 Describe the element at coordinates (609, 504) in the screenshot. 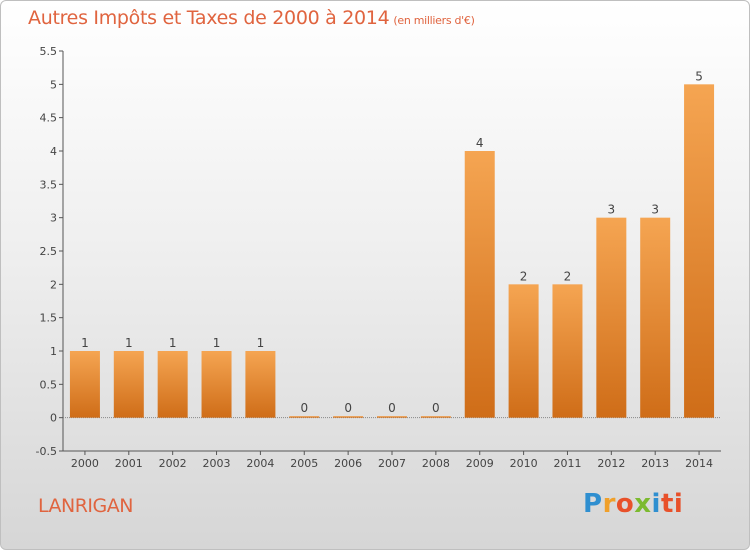

I see `logo-letter: r` at that location.